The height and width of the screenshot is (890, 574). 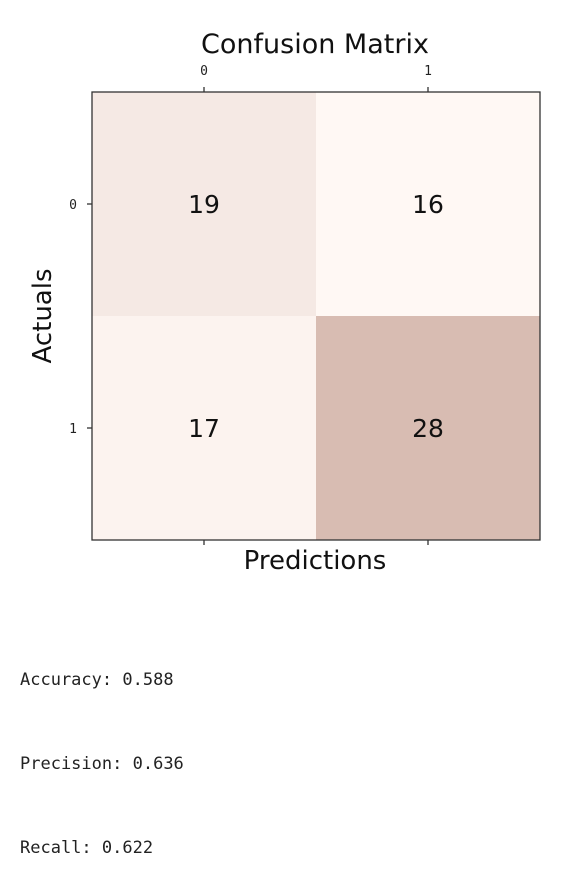 What do you see at coordinates (428, 71) in the screenshot?
I see `x-tick-label-1: 1` at bounding box center [428, 71].